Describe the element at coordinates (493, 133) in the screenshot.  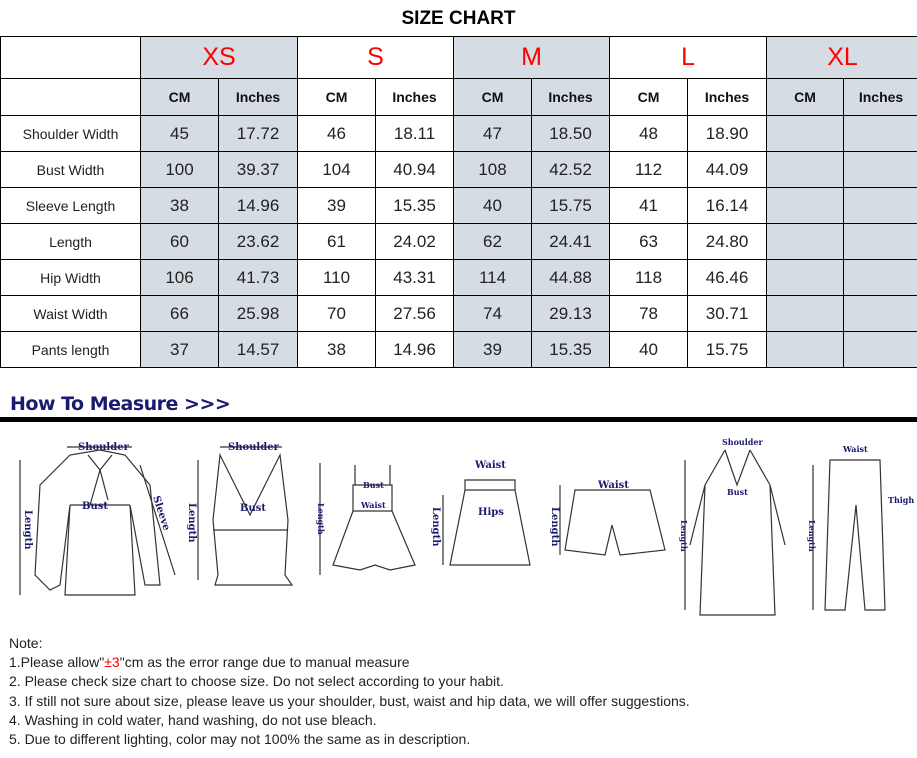
I see `value-cell: 47` at that location.